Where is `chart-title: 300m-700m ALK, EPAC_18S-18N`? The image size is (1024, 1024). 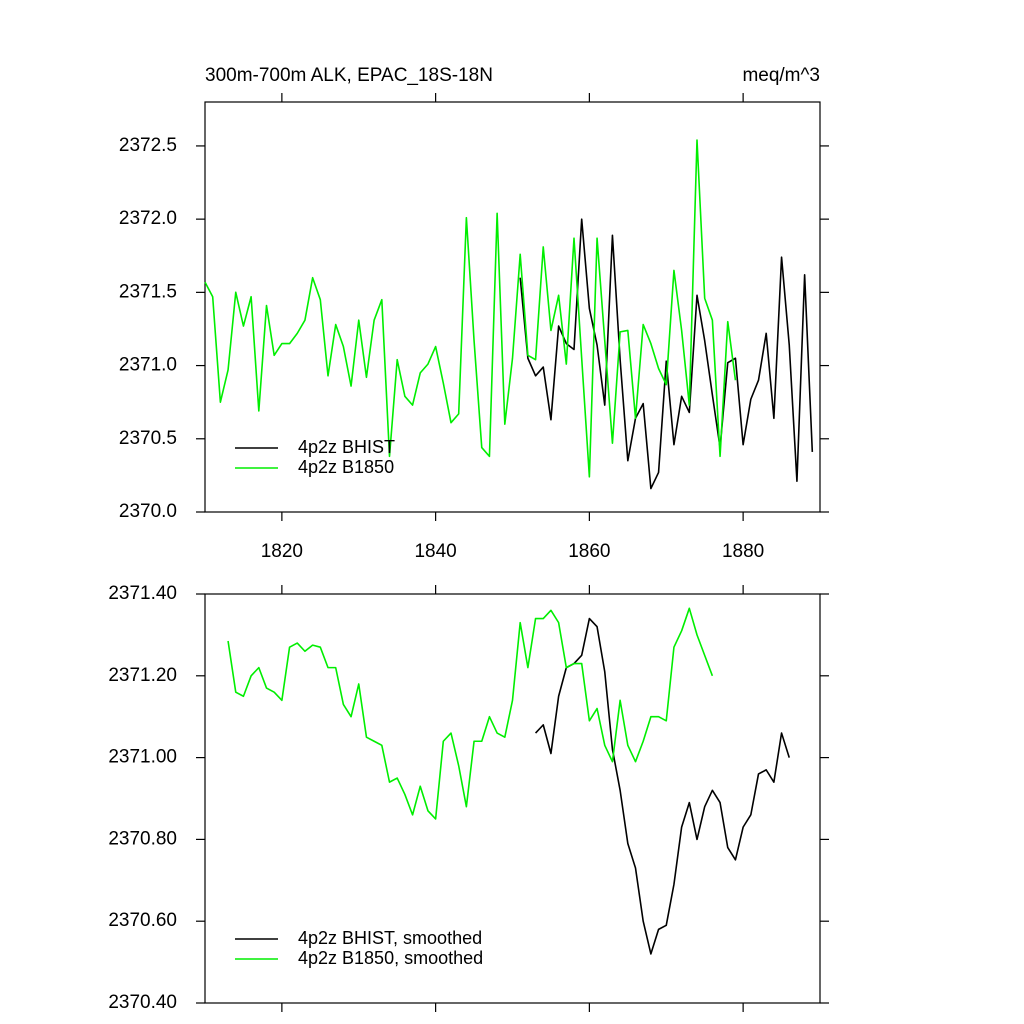 chart-title: 300m-700m ALK, EPAC_18S-18N is located at coordinates (349, 75).